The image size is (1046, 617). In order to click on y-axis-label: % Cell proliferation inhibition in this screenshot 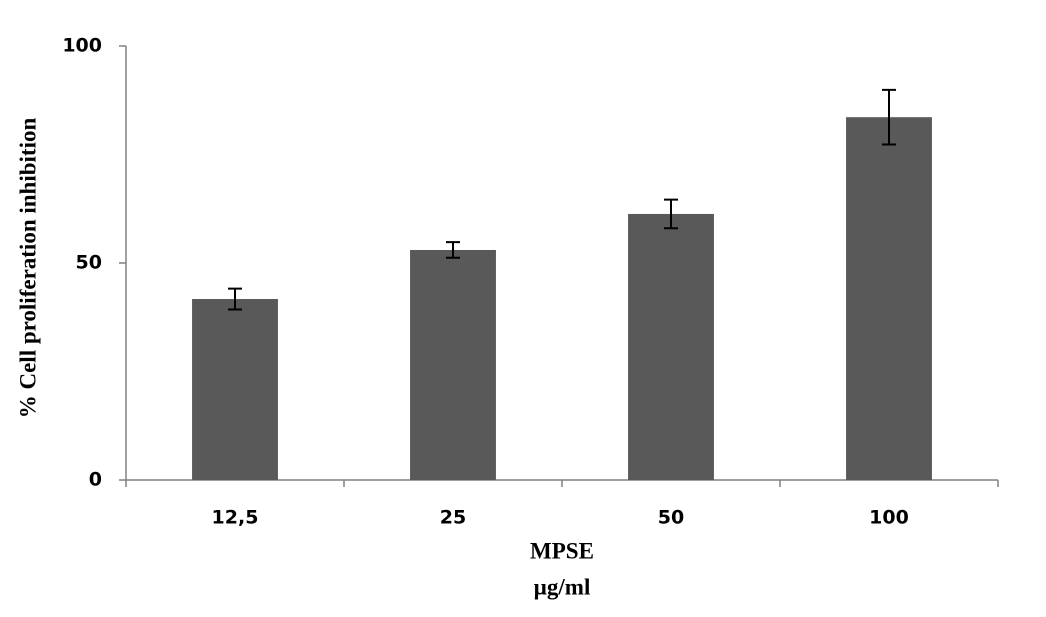, I will do `click(27, 268)`.